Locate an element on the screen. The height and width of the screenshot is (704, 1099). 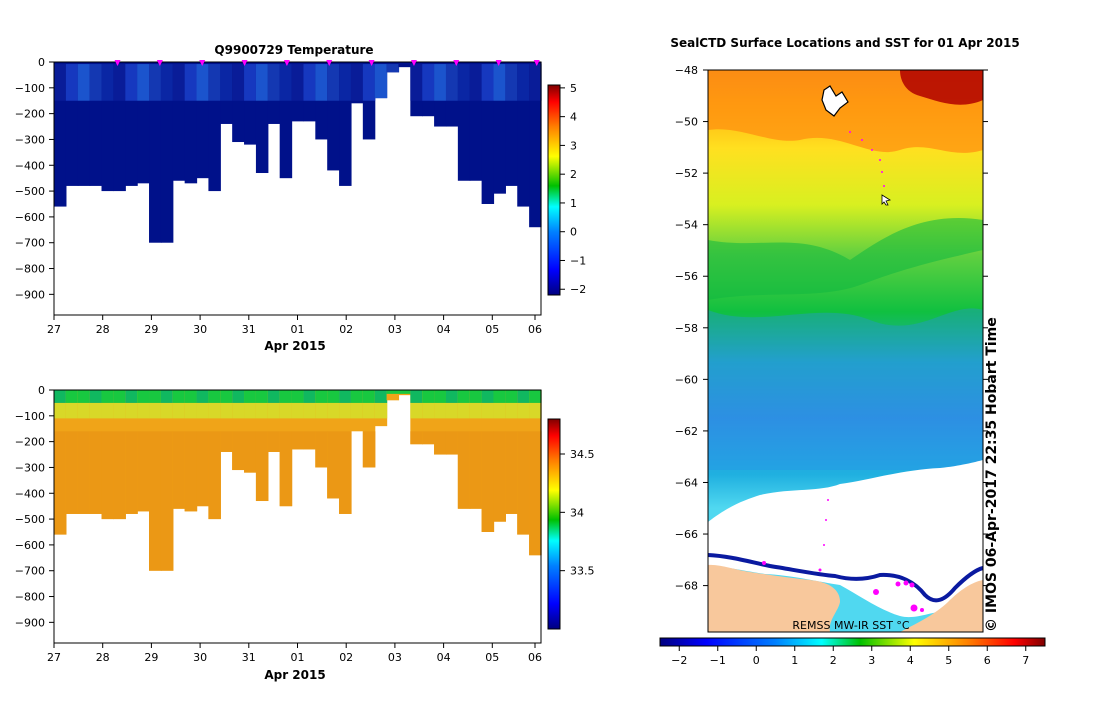
y-tick-label: −700 is located at coordinates (30, 571).